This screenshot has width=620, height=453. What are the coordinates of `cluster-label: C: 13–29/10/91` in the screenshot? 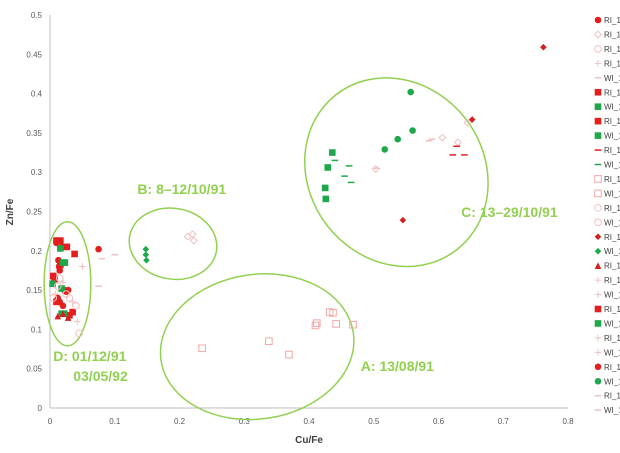 It's located at (509, 212).